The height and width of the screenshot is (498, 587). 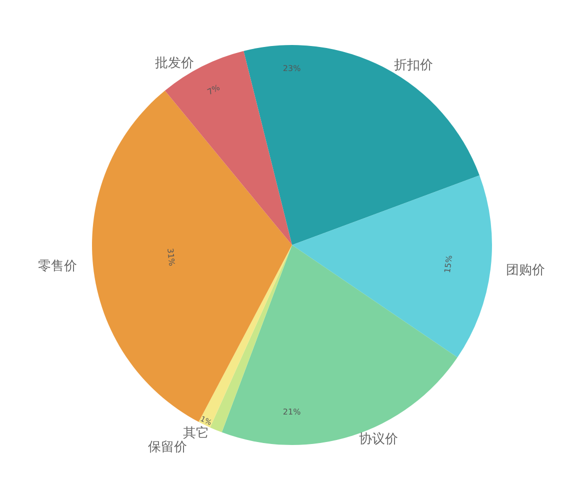 I want to click on data-label: 15%, so click(x=448, y=264).